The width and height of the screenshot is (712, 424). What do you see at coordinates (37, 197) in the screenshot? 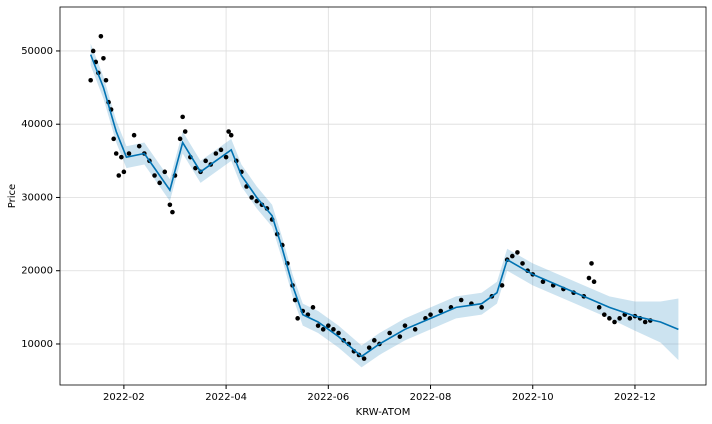
I see `y-tick-label: 30000` at bounding box center [37, 197].